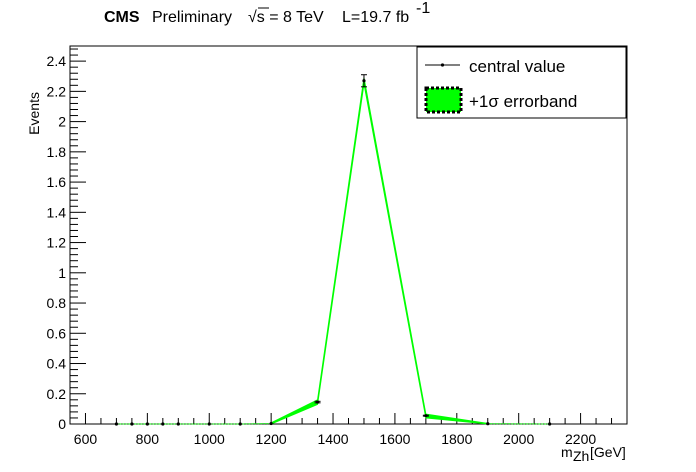  Describe the element at coordinates (57, 182) in the screenshot. I see `y-tick-label: 1.6` at that location.